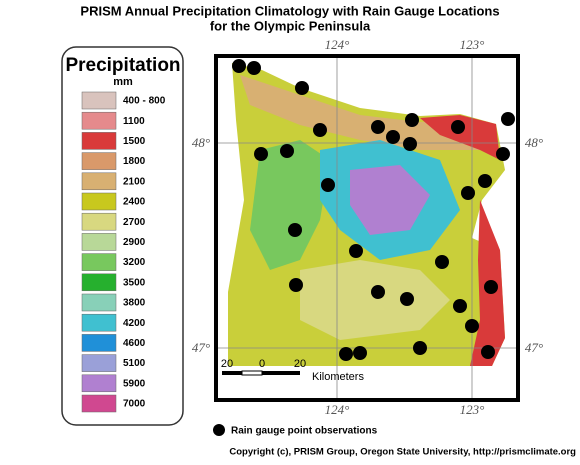 The image size is (580, 465). What do you see at coordinates (122, 65) in the screenshot?
I see `legend-title: Precipitation` at bounding box center [122, 65].